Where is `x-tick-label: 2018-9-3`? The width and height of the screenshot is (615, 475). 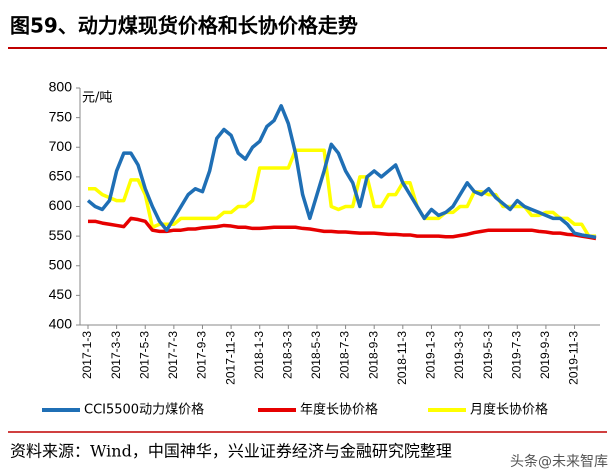
x-tick-label: 2018-9-3 is located at coordinates (373, 355).